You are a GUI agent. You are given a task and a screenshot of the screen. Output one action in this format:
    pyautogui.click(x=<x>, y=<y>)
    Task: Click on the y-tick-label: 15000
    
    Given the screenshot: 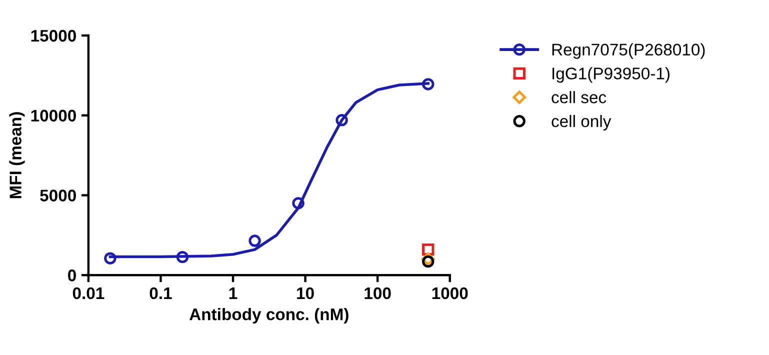 What is the action you would take?
    pyautogui.click(x=53, y=36)
    